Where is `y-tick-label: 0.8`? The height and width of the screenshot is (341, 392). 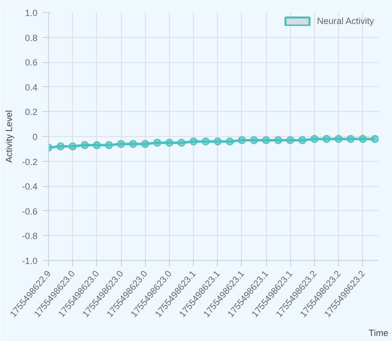 y-tick-label: 0.8 is located at coordinates (31, 37).